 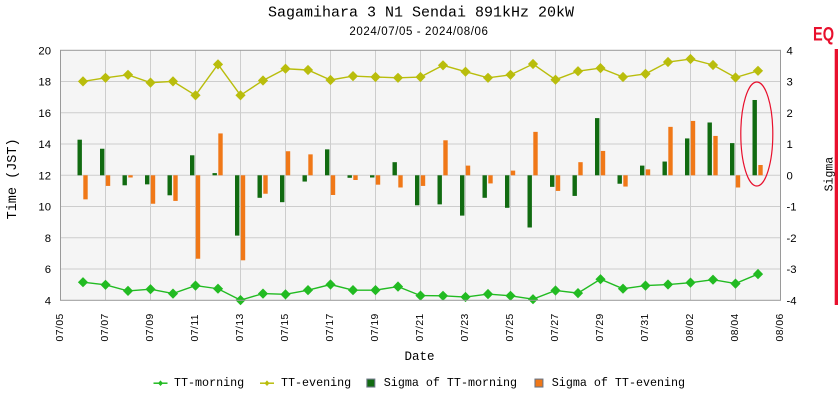 I want to click on svg-text: 16, so click(x=44, y=114).